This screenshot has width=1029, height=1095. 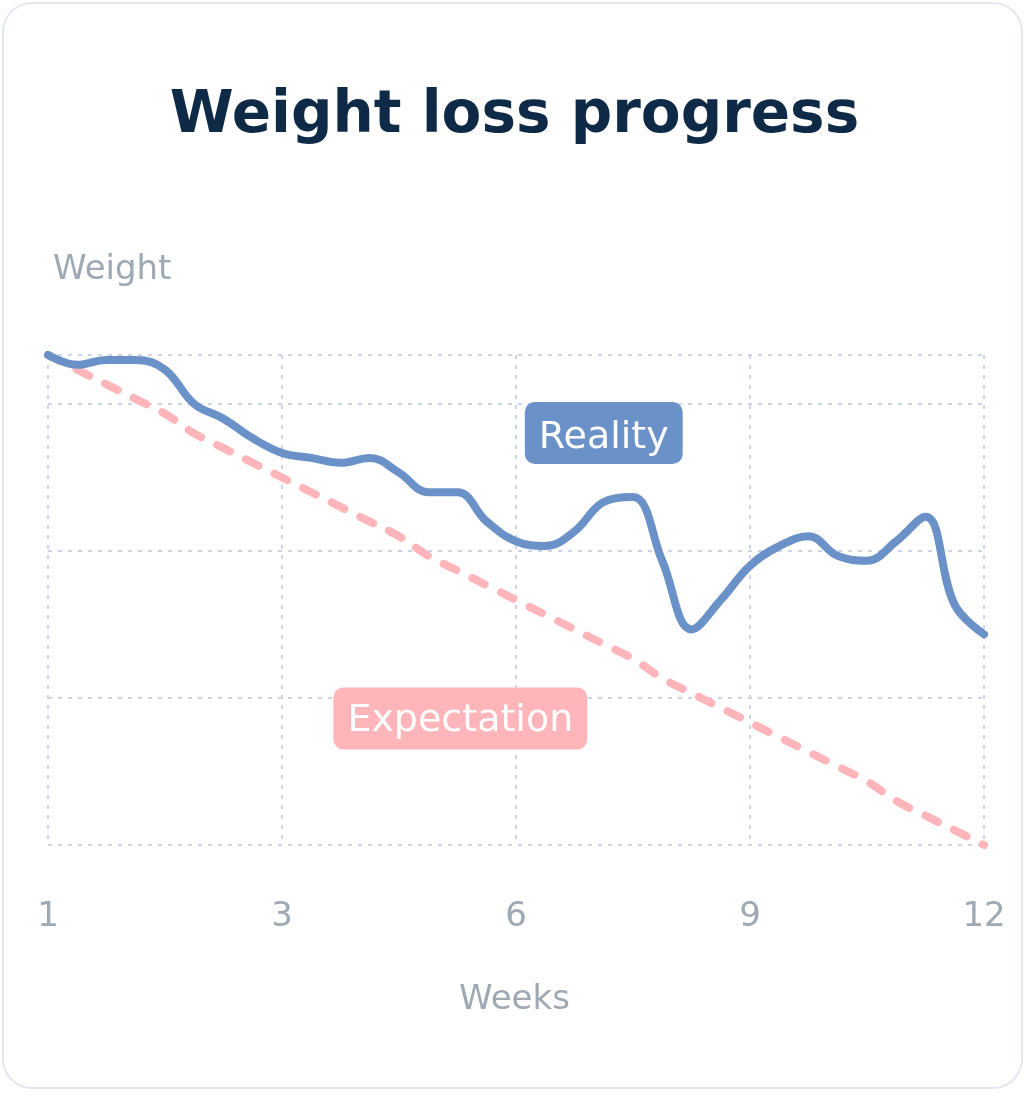 What do you see at coordinates (112, 267) in the screenshot?
I see `y-axis-title: Weight` at bounding box center [112, 267].